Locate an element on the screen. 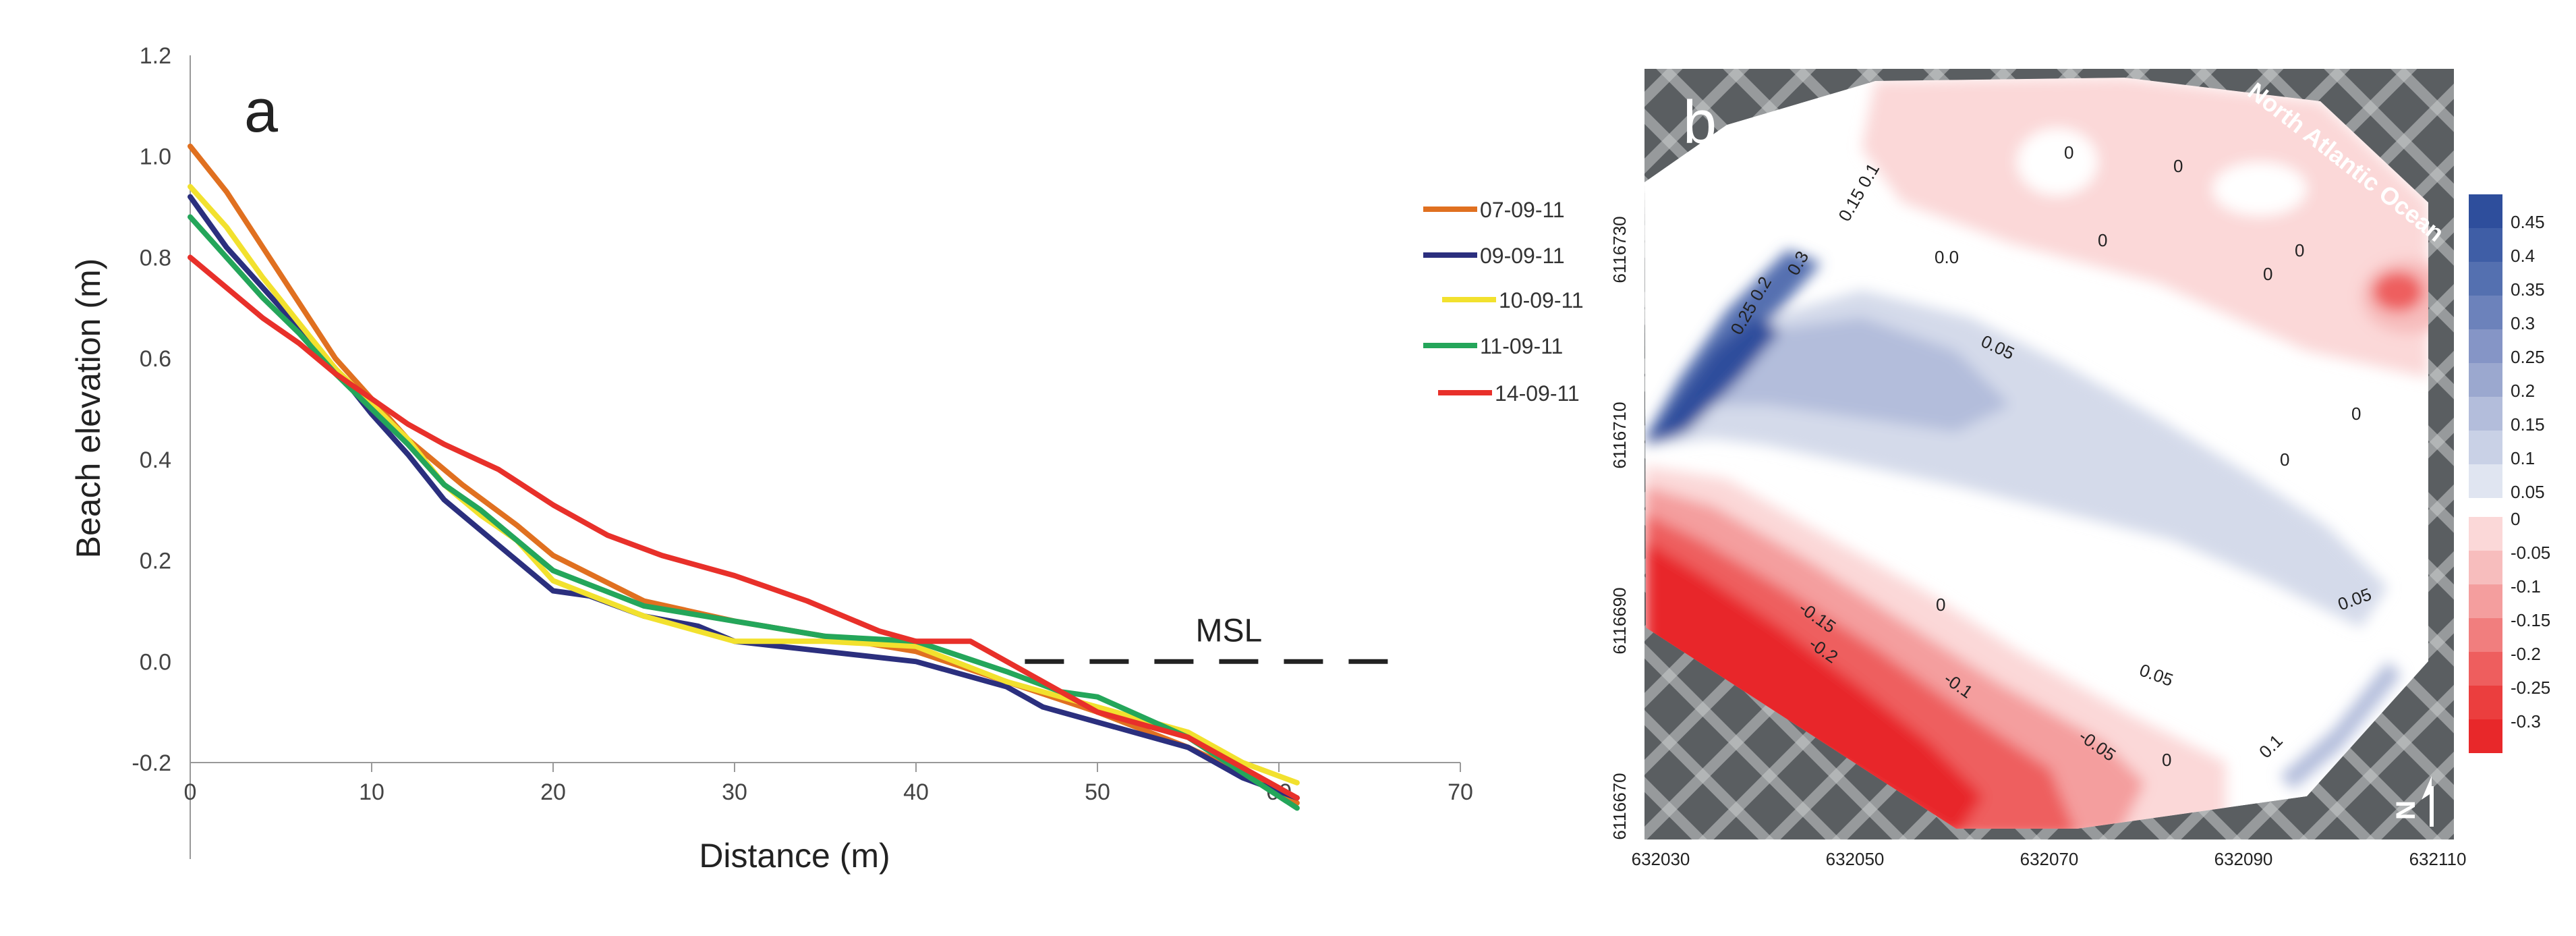 The height and width of the screenshot is (936, 2576). map-x-ticks: 632030 632050 632070 632090 632110 is located at coordinates (2049, 859).